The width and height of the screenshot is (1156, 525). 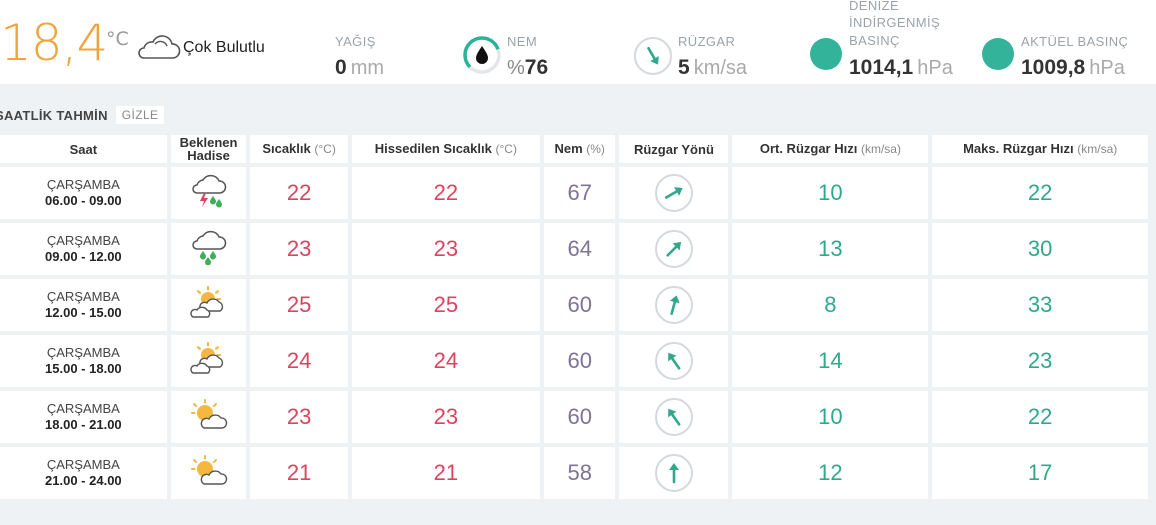 I want to click on wind-value: 5 km/sa, so click(x=713, y=67).